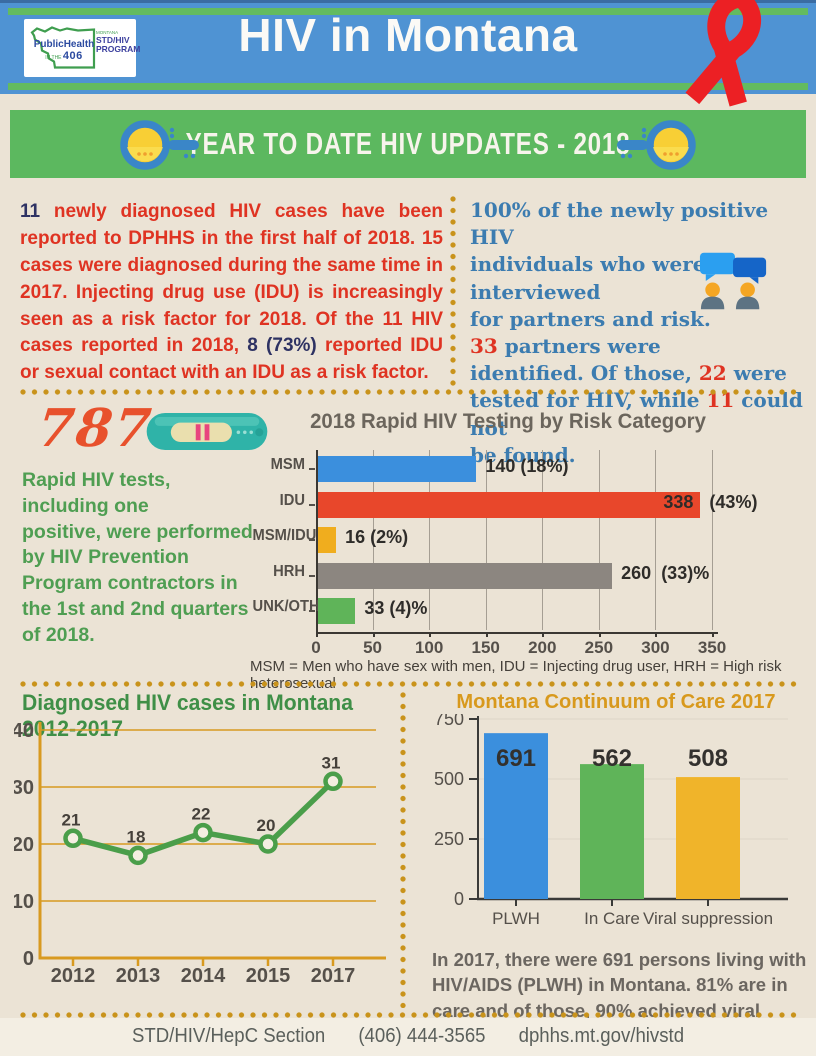 The image size is (816, 1056). What do you see at coordinates (408, 35) in the screenshot?
I see `page-title: HIV in Montana` at bounding box center [408, 35].